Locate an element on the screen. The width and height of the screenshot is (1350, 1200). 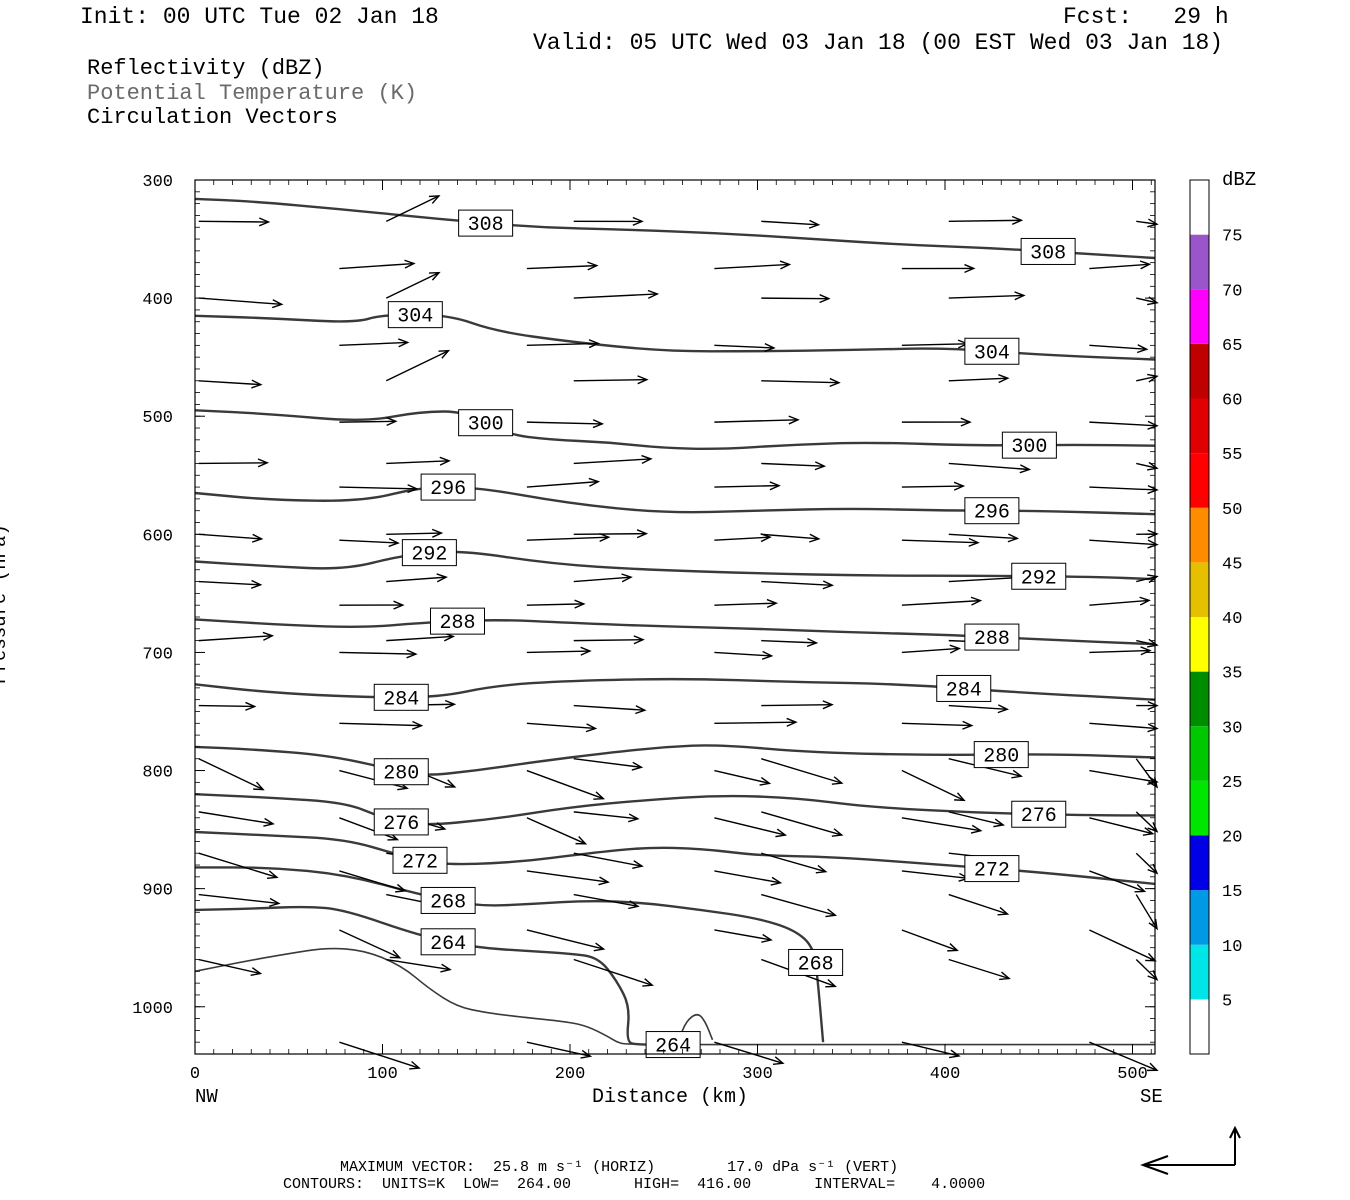
y-tick-label: 800 is located at coordinates (157, 773).